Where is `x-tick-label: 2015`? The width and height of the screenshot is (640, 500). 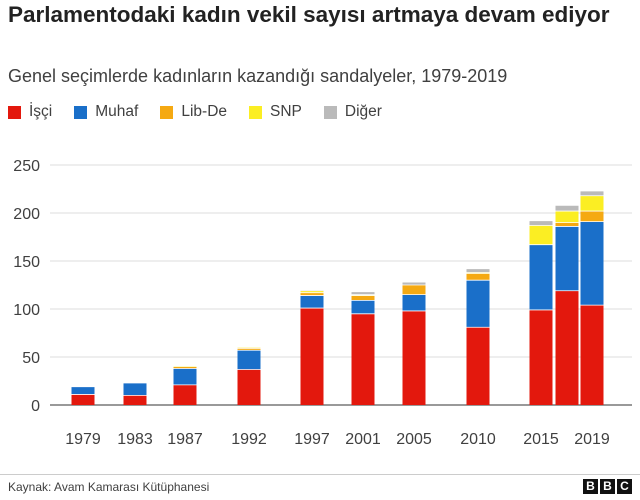 x-tick-label: 2015 is located at coordinates (541, 439).